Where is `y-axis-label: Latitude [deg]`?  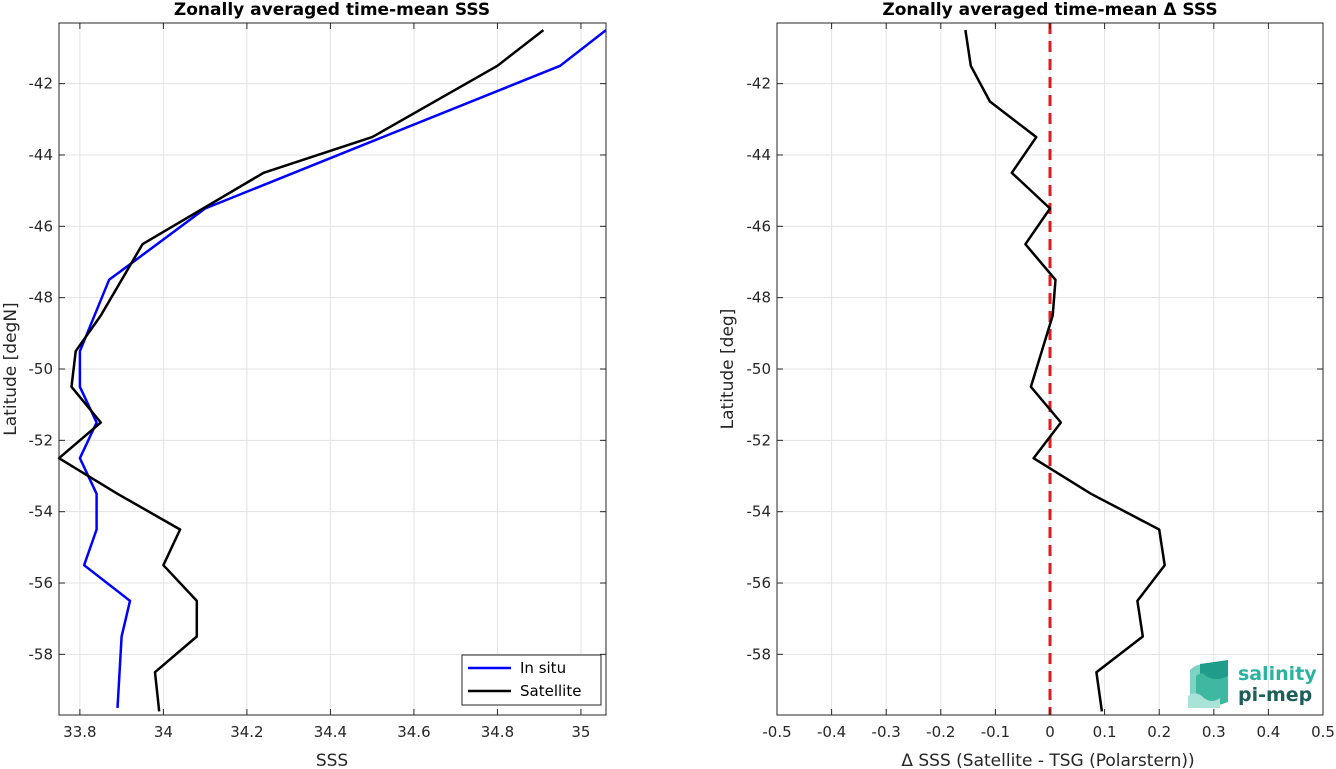 y-axis-label: Latitude [deg] is located at coordinates (728, 369).